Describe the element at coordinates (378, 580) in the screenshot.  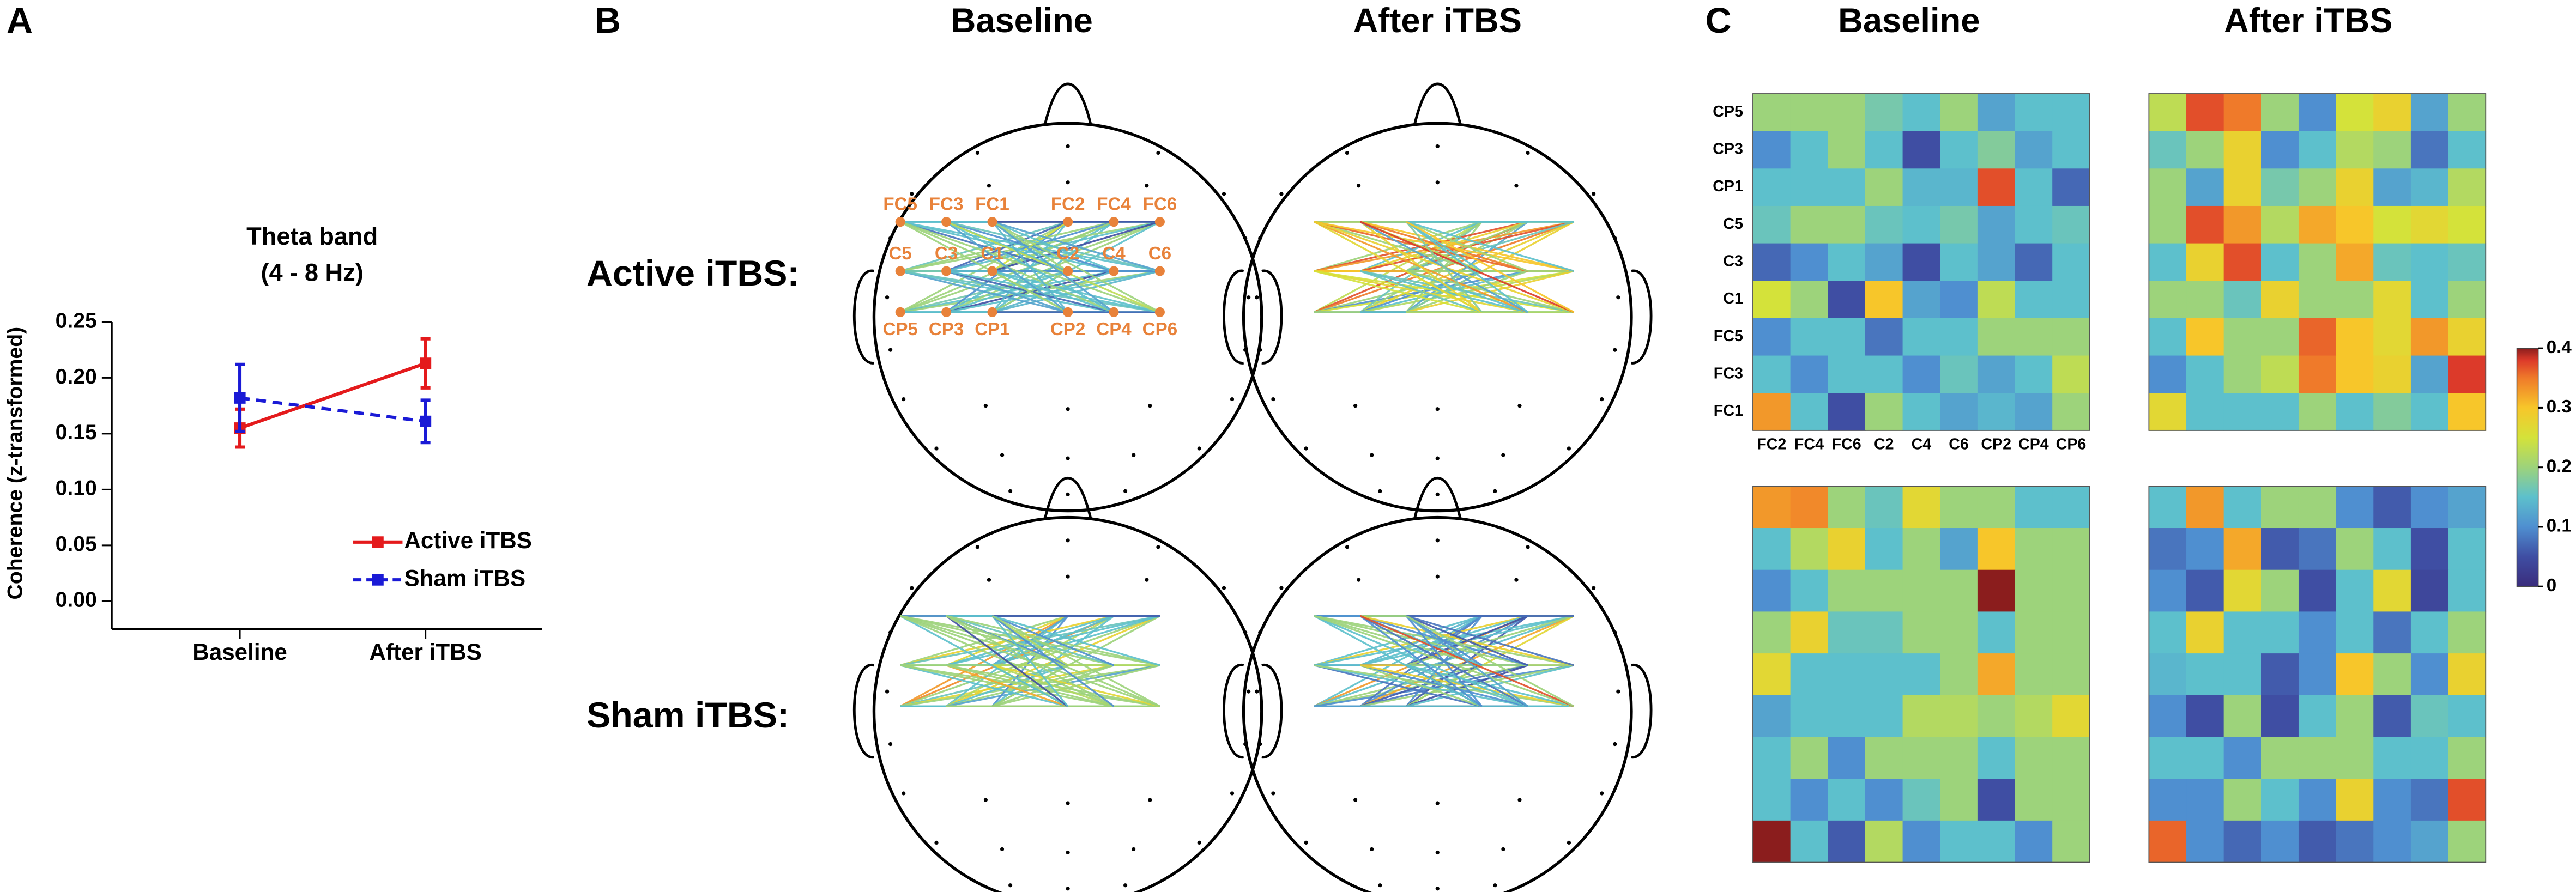
I see `legend-marker` at that location.